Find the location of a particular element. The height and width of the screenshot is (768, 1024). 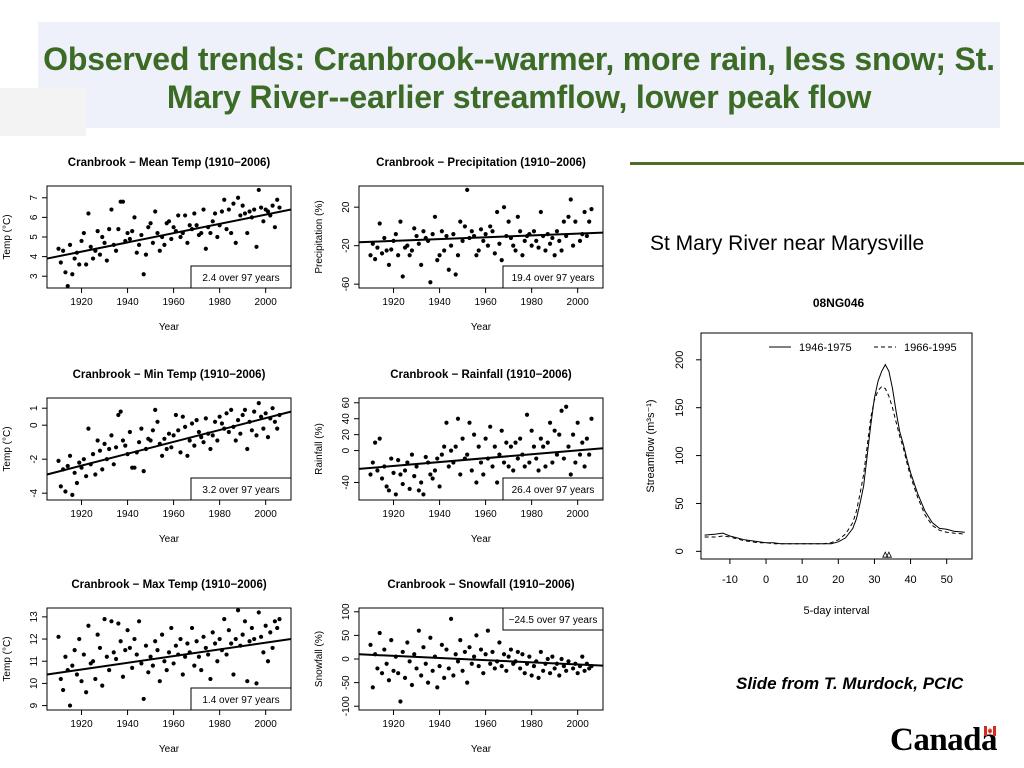

x-tick-label: 20 is located at coordinates (838, 580).